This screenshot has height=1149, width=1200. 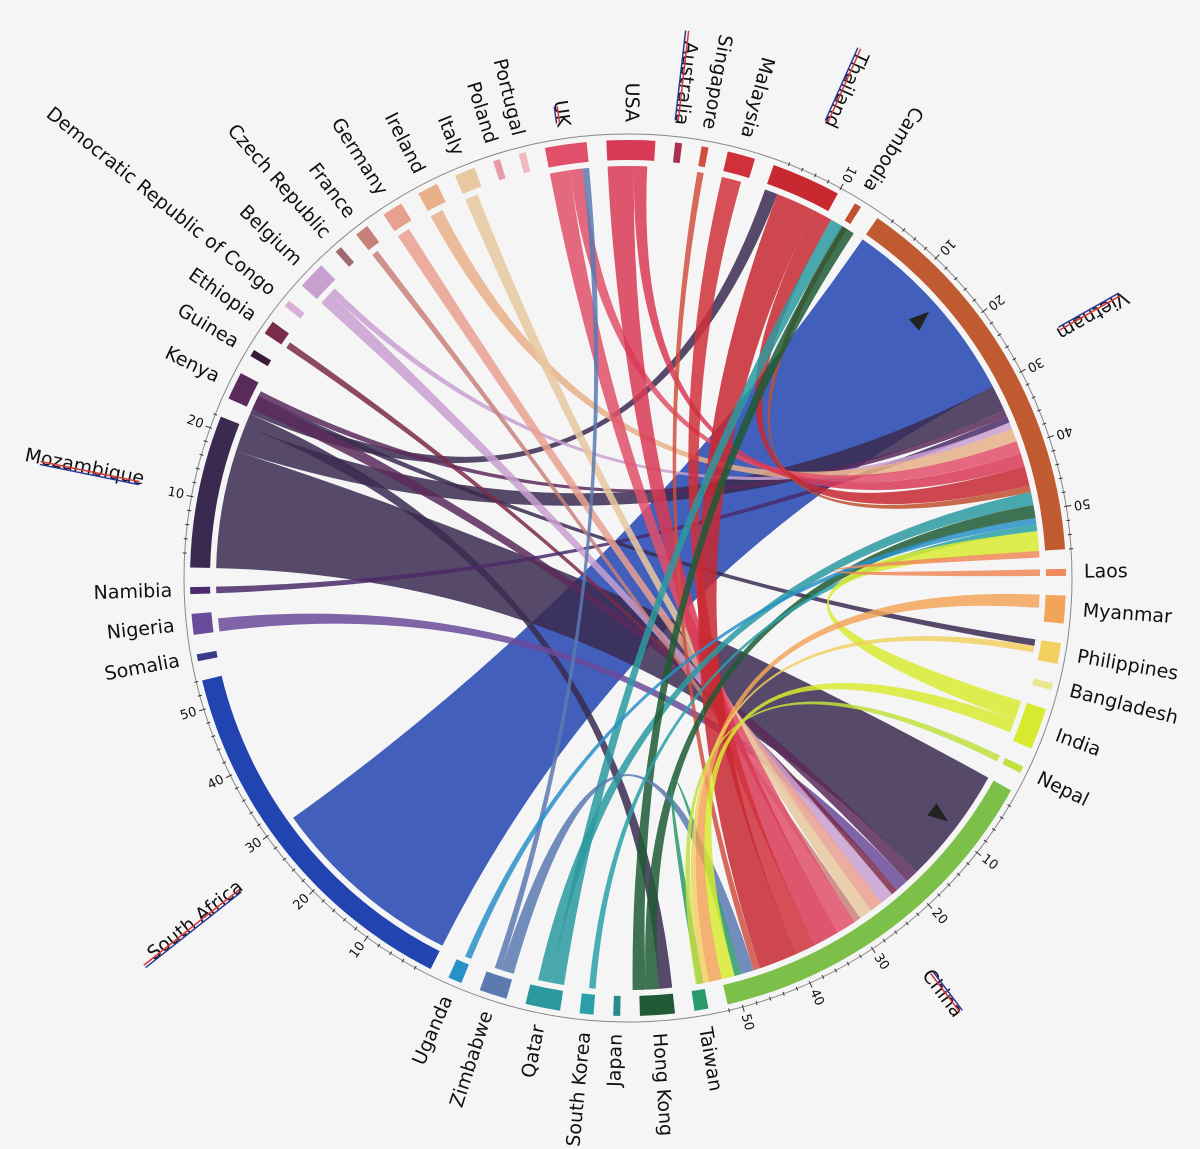 What do you see at coordinates (243, 390) in the screenshot?
I see `arc-kenya` at bounding box center [243, 390].